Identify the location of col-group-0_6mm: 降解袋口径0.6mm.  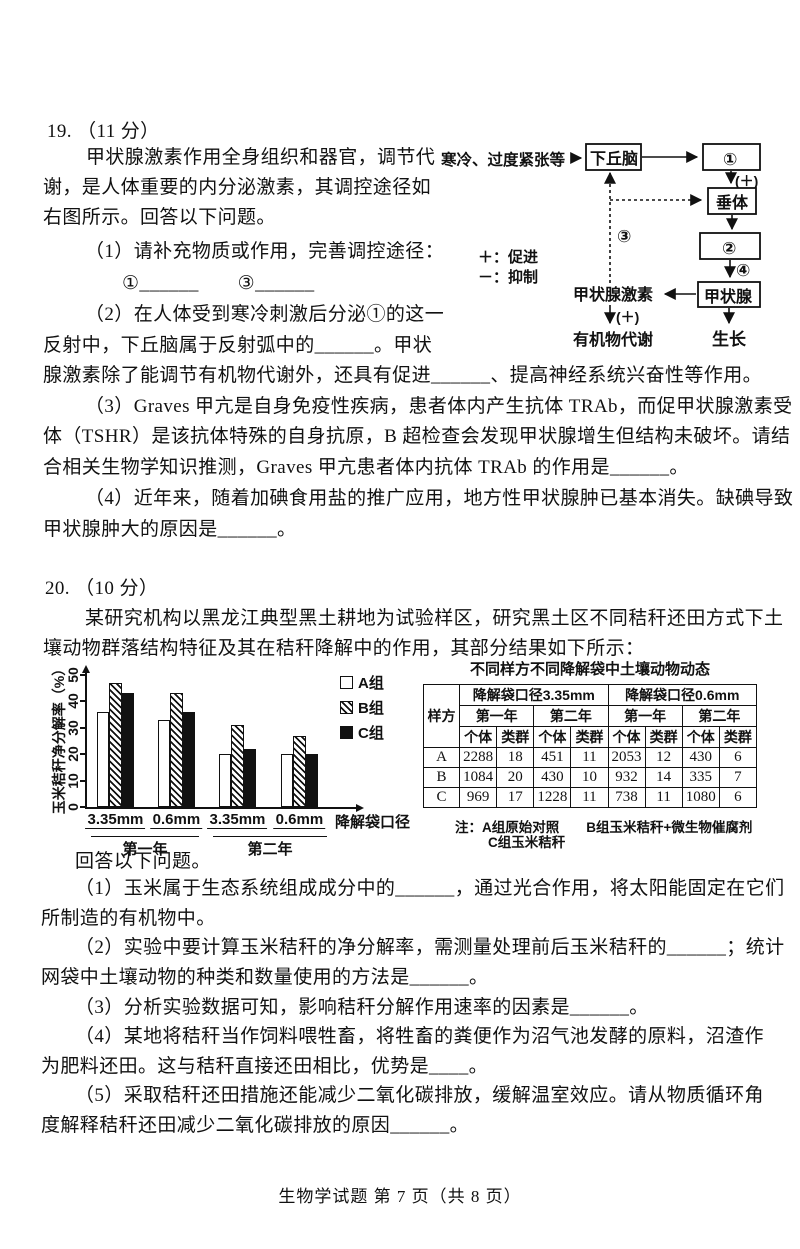
(682, 695).